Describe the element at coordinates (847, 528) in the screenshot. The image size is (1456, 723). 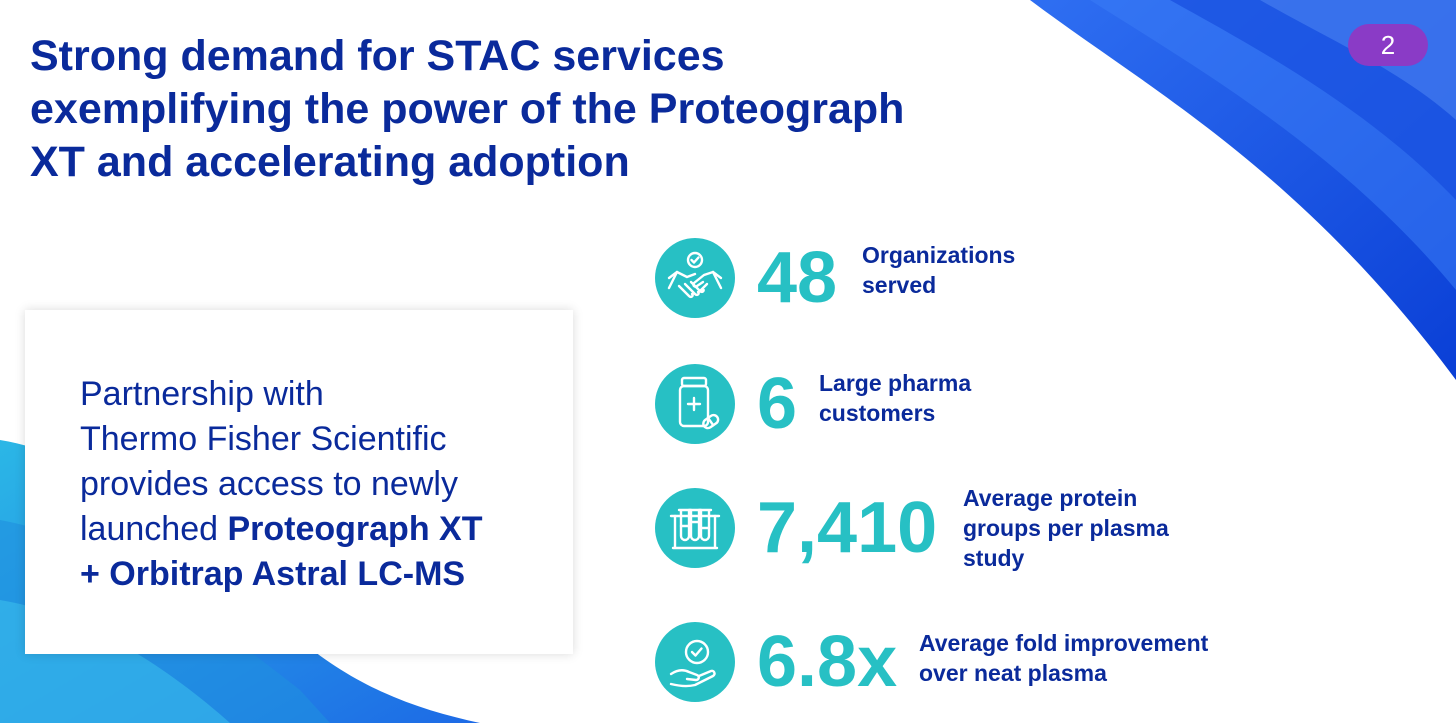
I see `stat-value: 7,410` at that location.